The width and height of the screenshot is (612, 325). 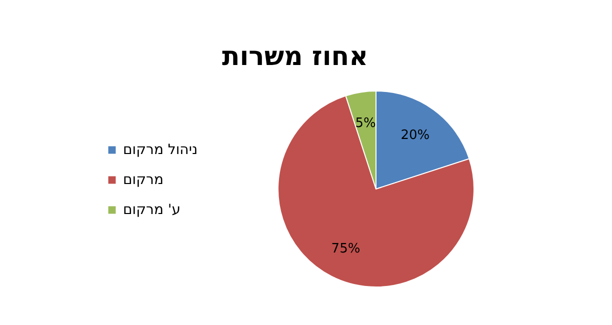 What do you see at coordinates (295, 57) in the screenshot?
I see `chart-title: אחוז משרות` at bounding box center [295, 57].